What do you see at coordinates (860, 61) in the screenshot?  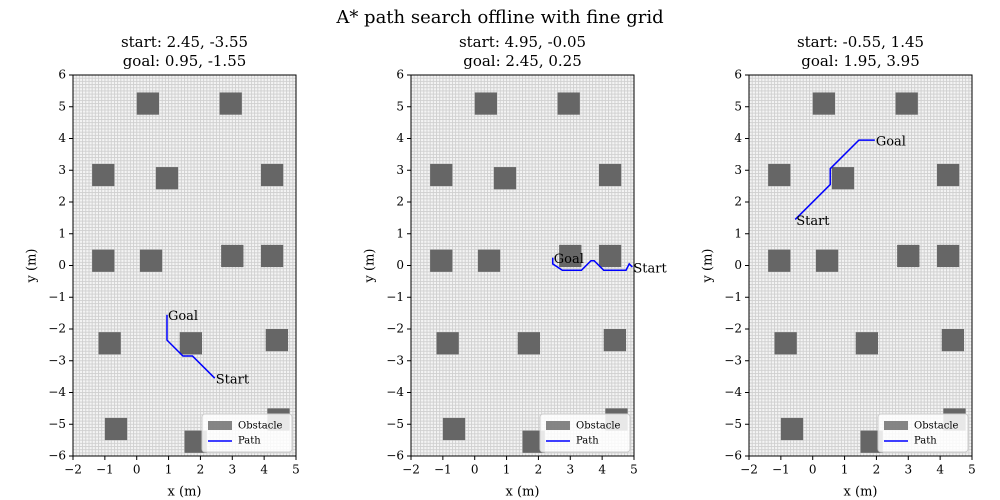 I see `subplot-subtitle: goal: 1.95, 3.95` at bounding box center [860, 61].